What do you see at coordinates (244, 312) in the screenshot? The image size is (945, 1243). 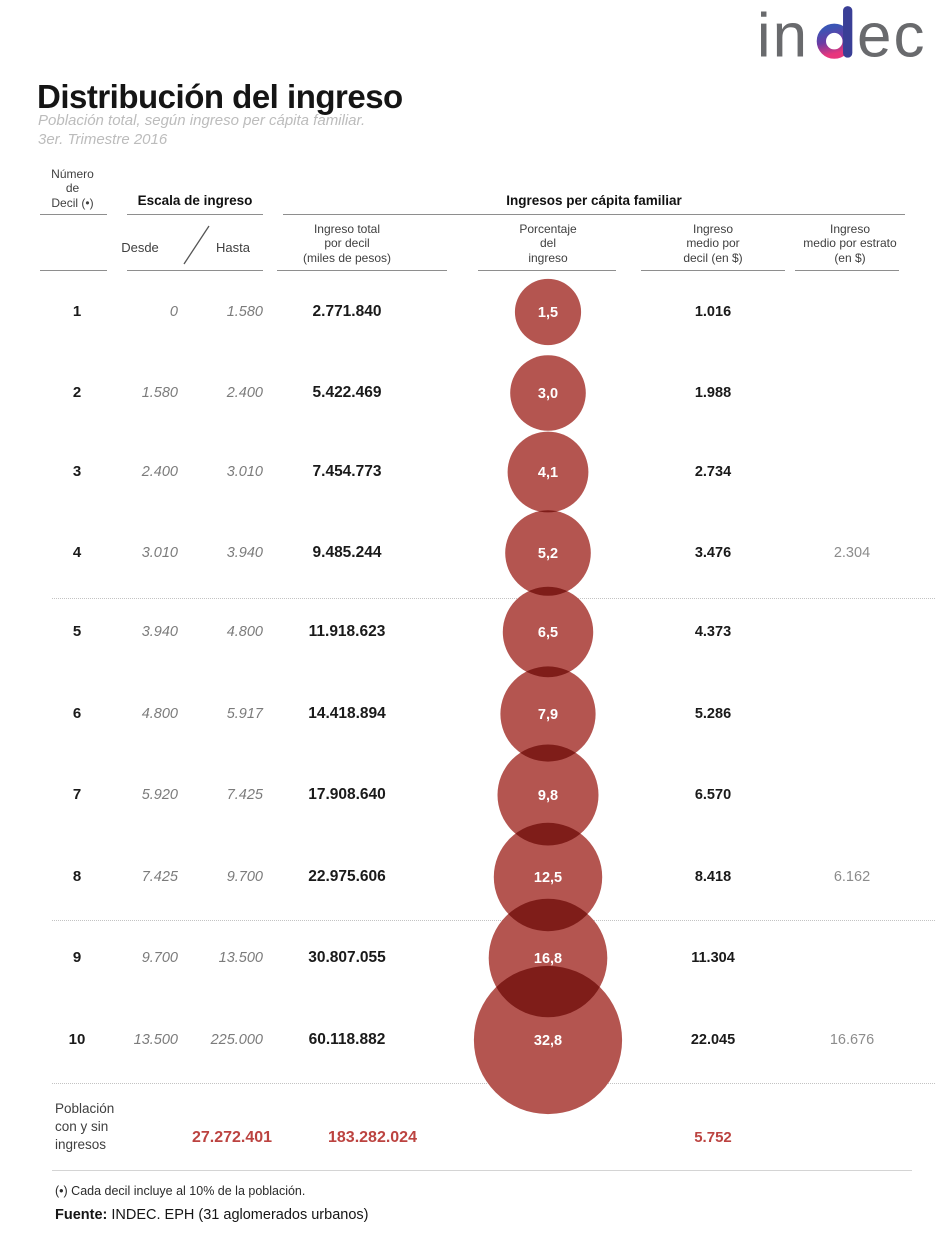 I see `hasta-value: 1.580` at bounding box center [244, 312].